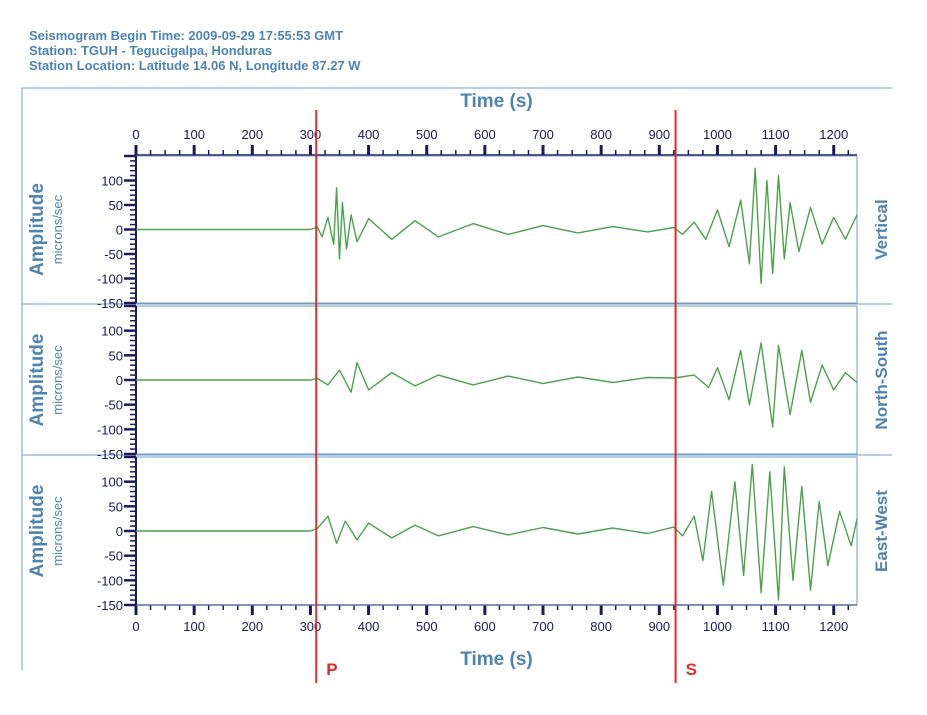 The height and width of the screenshot is (715, 927). What do you see at coordinates (659, 626) in the screenshot?
I see `x-bottom-tick-label: 900` at bounding box center [659, 626].